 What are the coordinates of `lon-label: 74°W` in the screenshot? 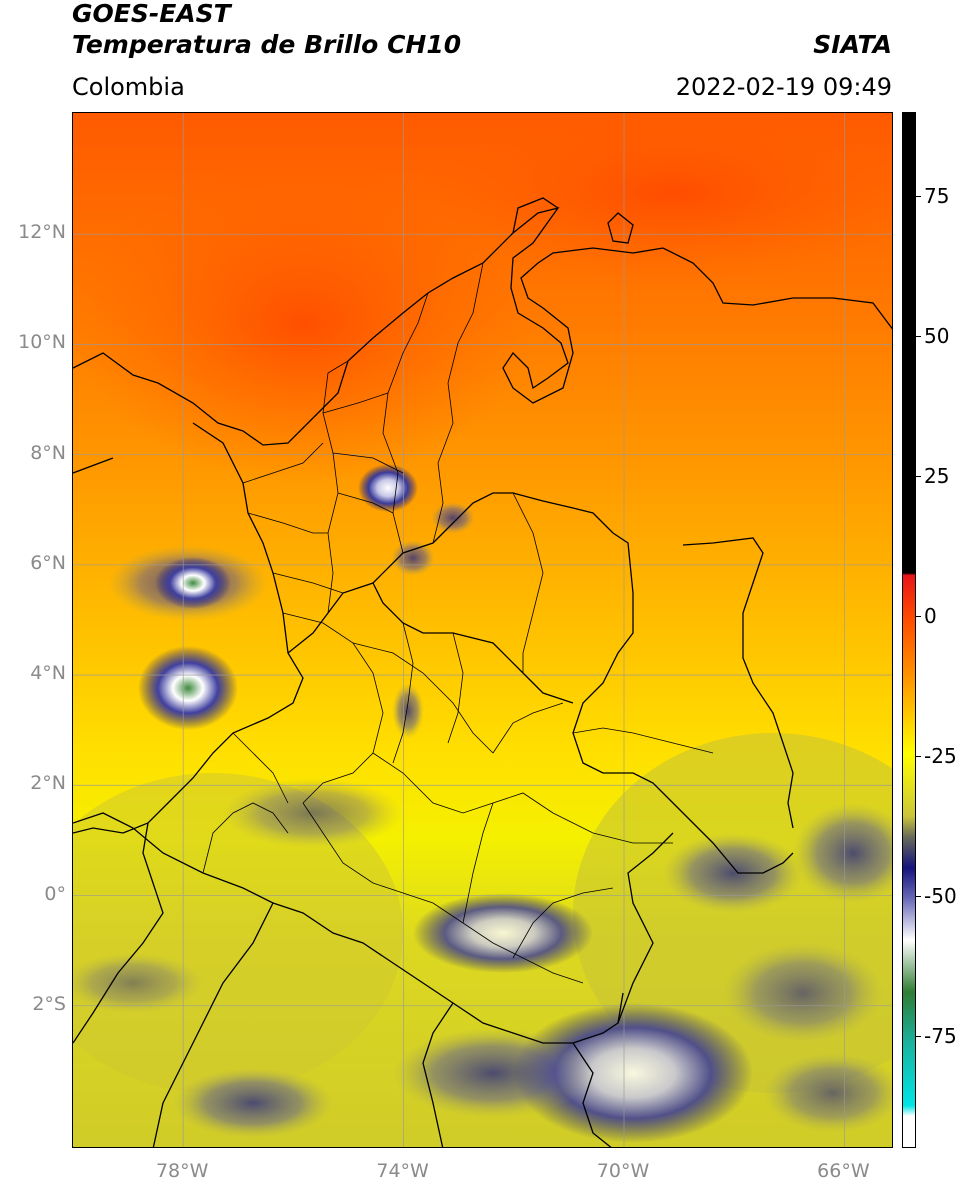 It's located at (402, 1171).